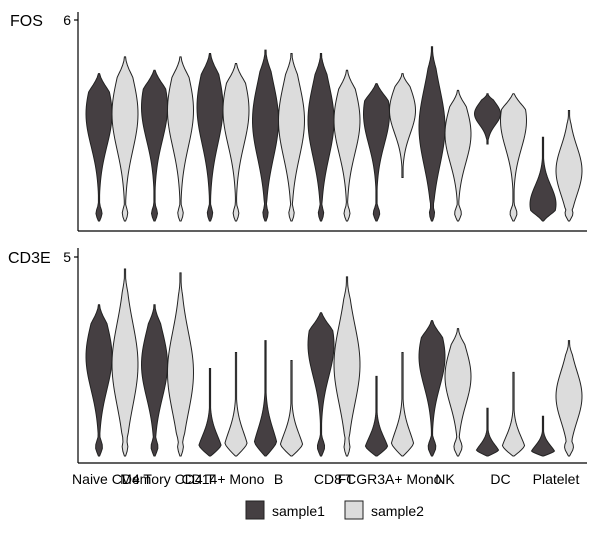 The width and height of the screenshot is (597, 533). Describe the element at coordinates (298, 511) in the screenshot. I see `legend-label-sample1: sample1` at that location.